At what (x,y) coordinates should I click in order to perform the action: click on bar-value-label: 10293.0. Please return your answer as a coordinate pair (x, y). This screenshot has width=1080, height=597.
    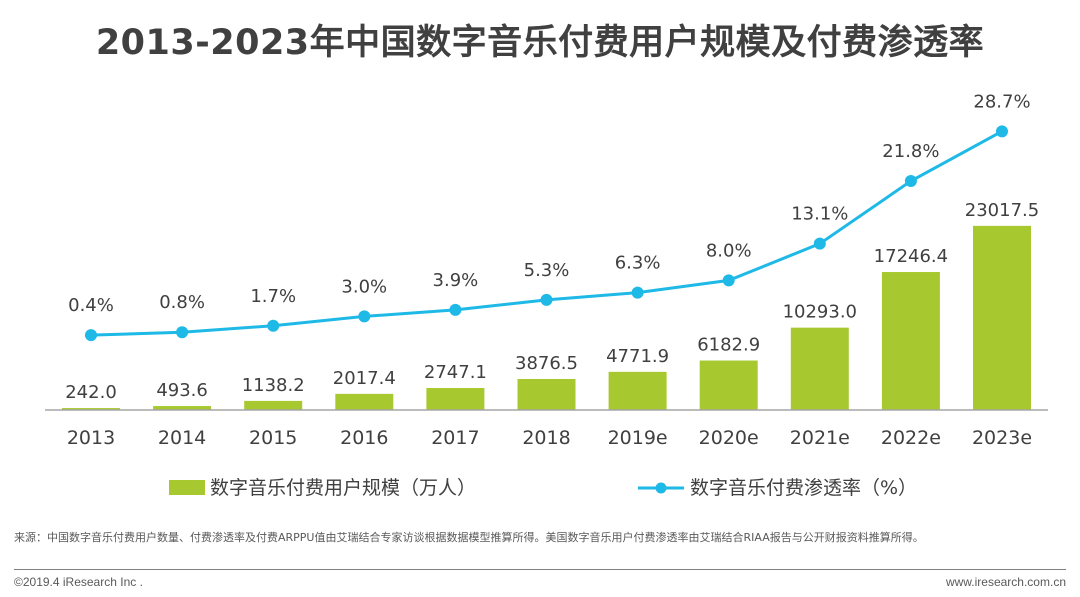
    Looking at the image, I should click on (820, 312).